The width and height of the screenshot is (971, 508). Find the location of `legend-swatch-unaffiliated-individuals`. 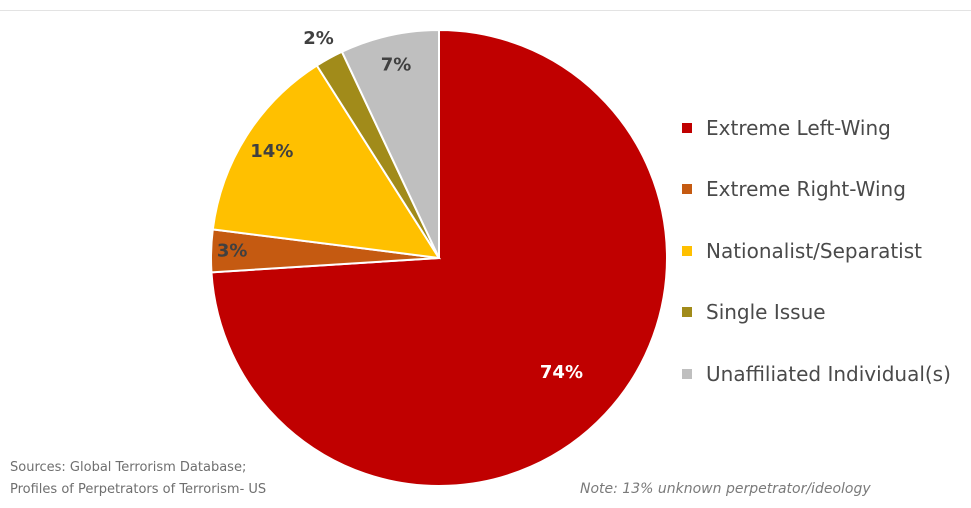

legend-swatch-unaffiliated-individuals is located at coordinates (687, 373).